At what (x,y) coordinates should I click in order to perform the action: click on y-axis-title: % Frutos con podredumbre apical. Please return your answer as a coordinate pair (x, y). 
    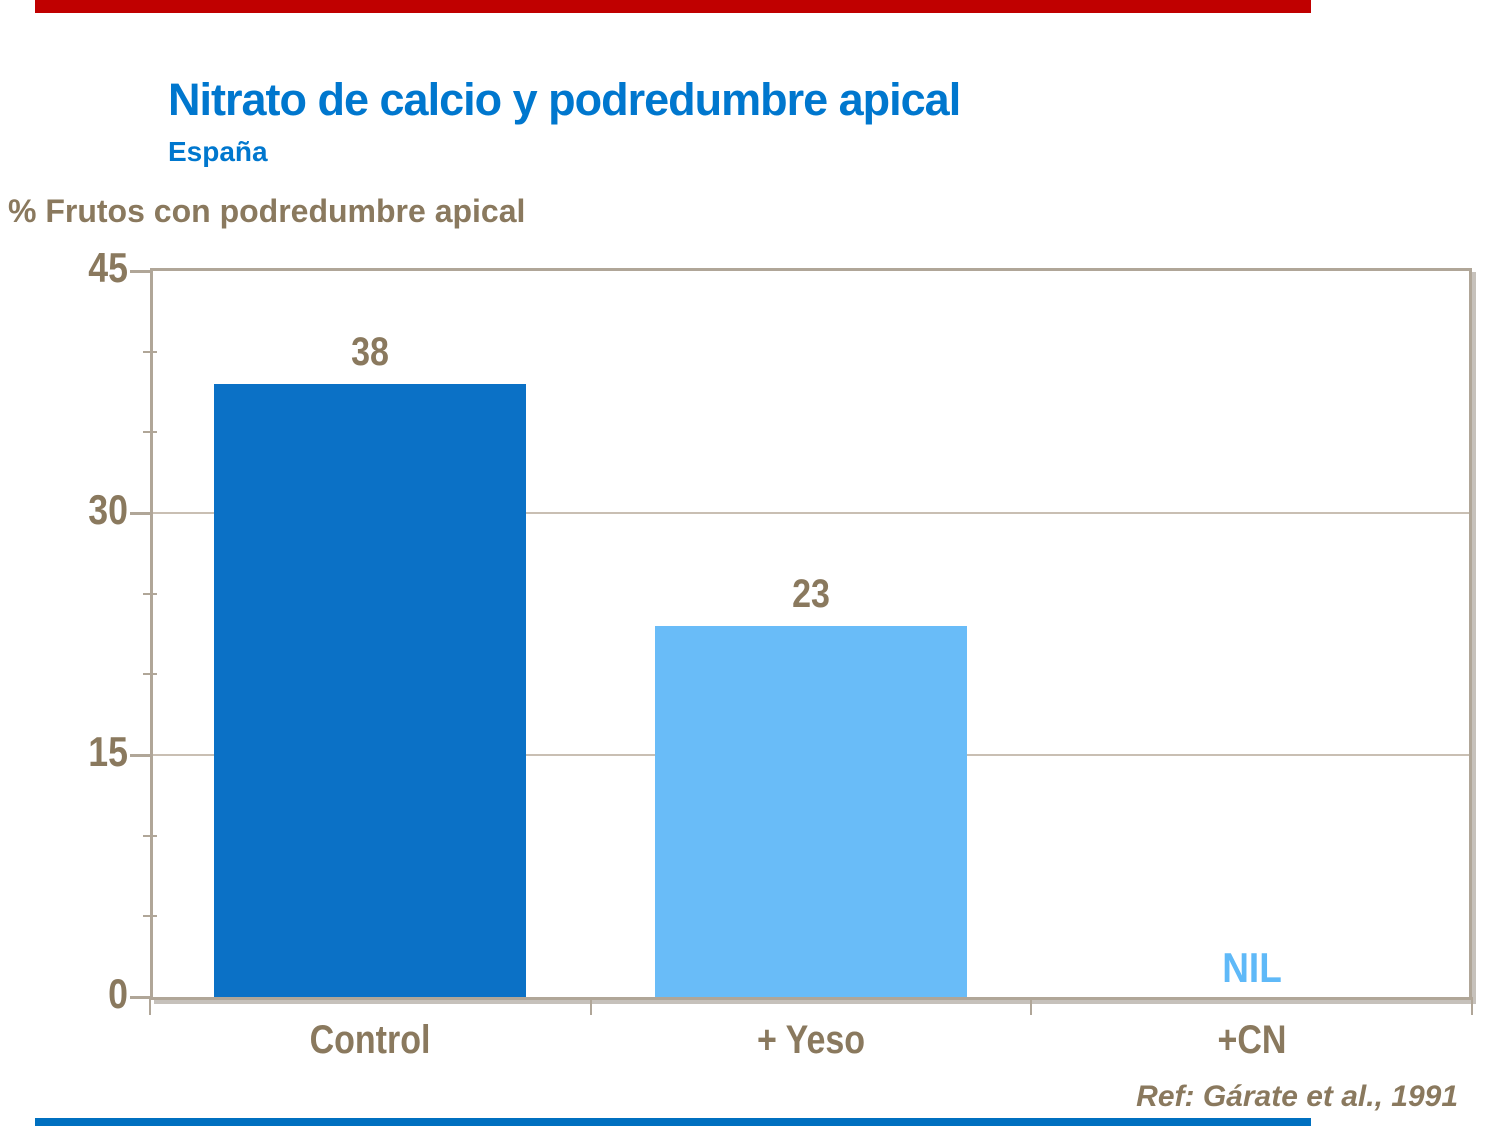
    Looking at the image, I should click on (267, 211).